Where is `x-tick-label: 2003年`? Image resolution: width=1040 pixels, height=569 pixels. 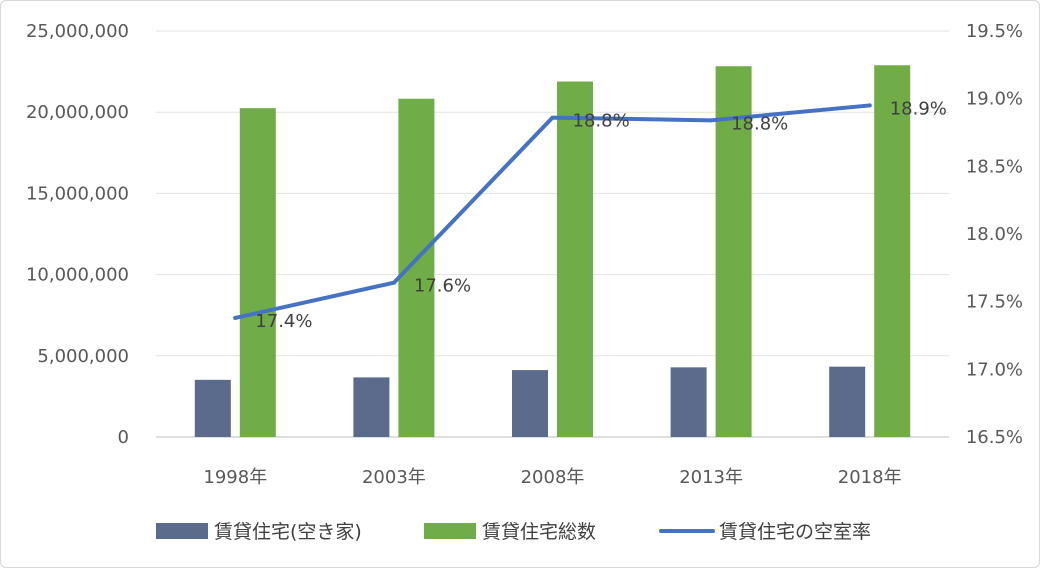
x-tick-label: 2003年 is located at coordinates (394, 477).